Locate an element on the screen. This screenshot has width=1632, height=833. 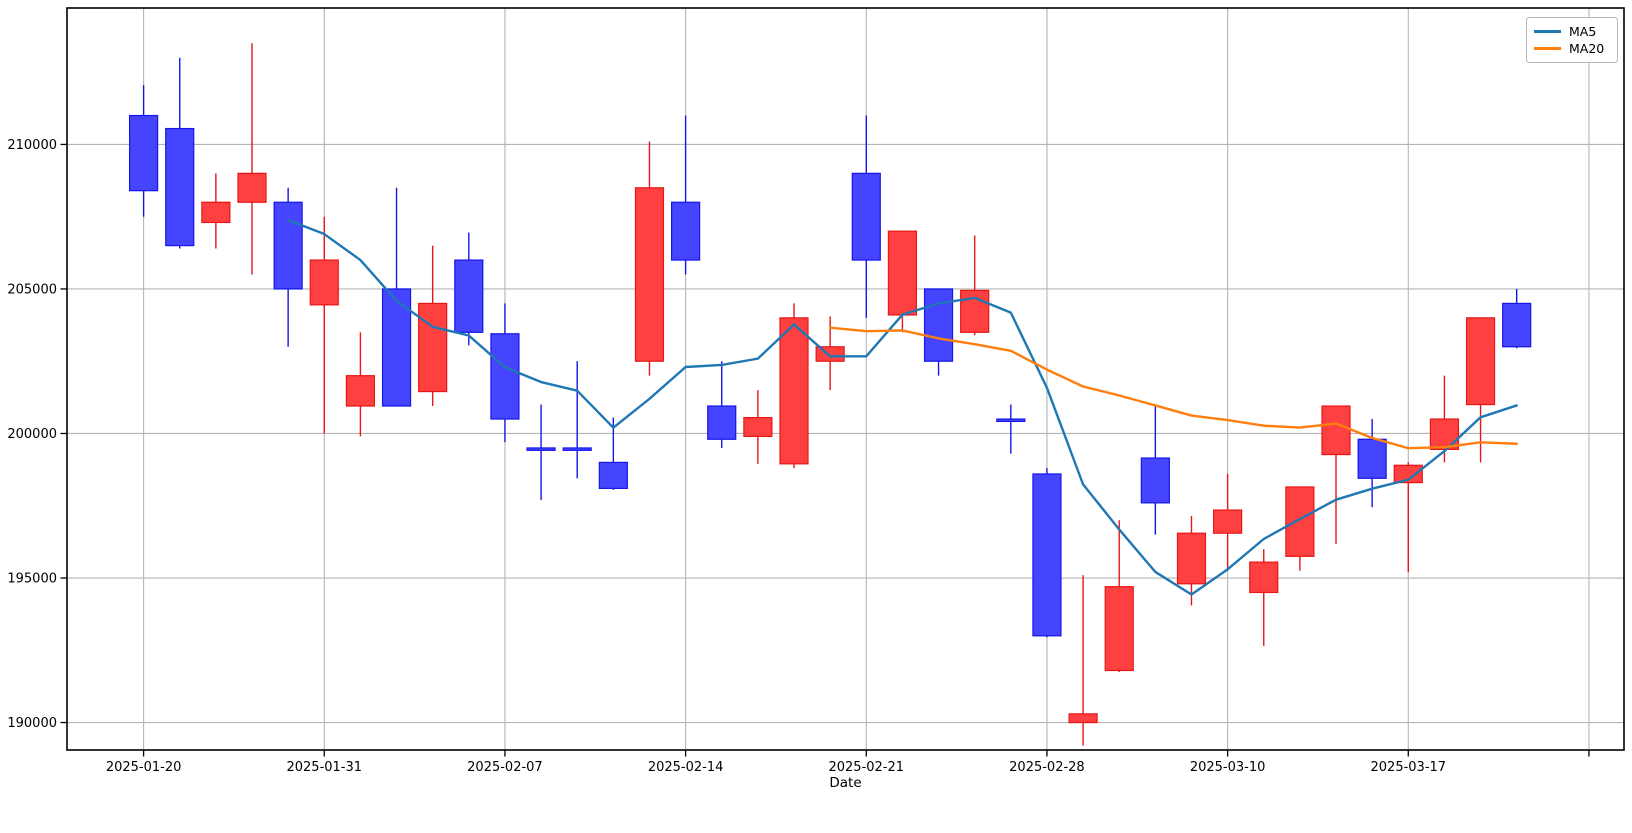
ma20-line is located at coordinates (1173, 388).